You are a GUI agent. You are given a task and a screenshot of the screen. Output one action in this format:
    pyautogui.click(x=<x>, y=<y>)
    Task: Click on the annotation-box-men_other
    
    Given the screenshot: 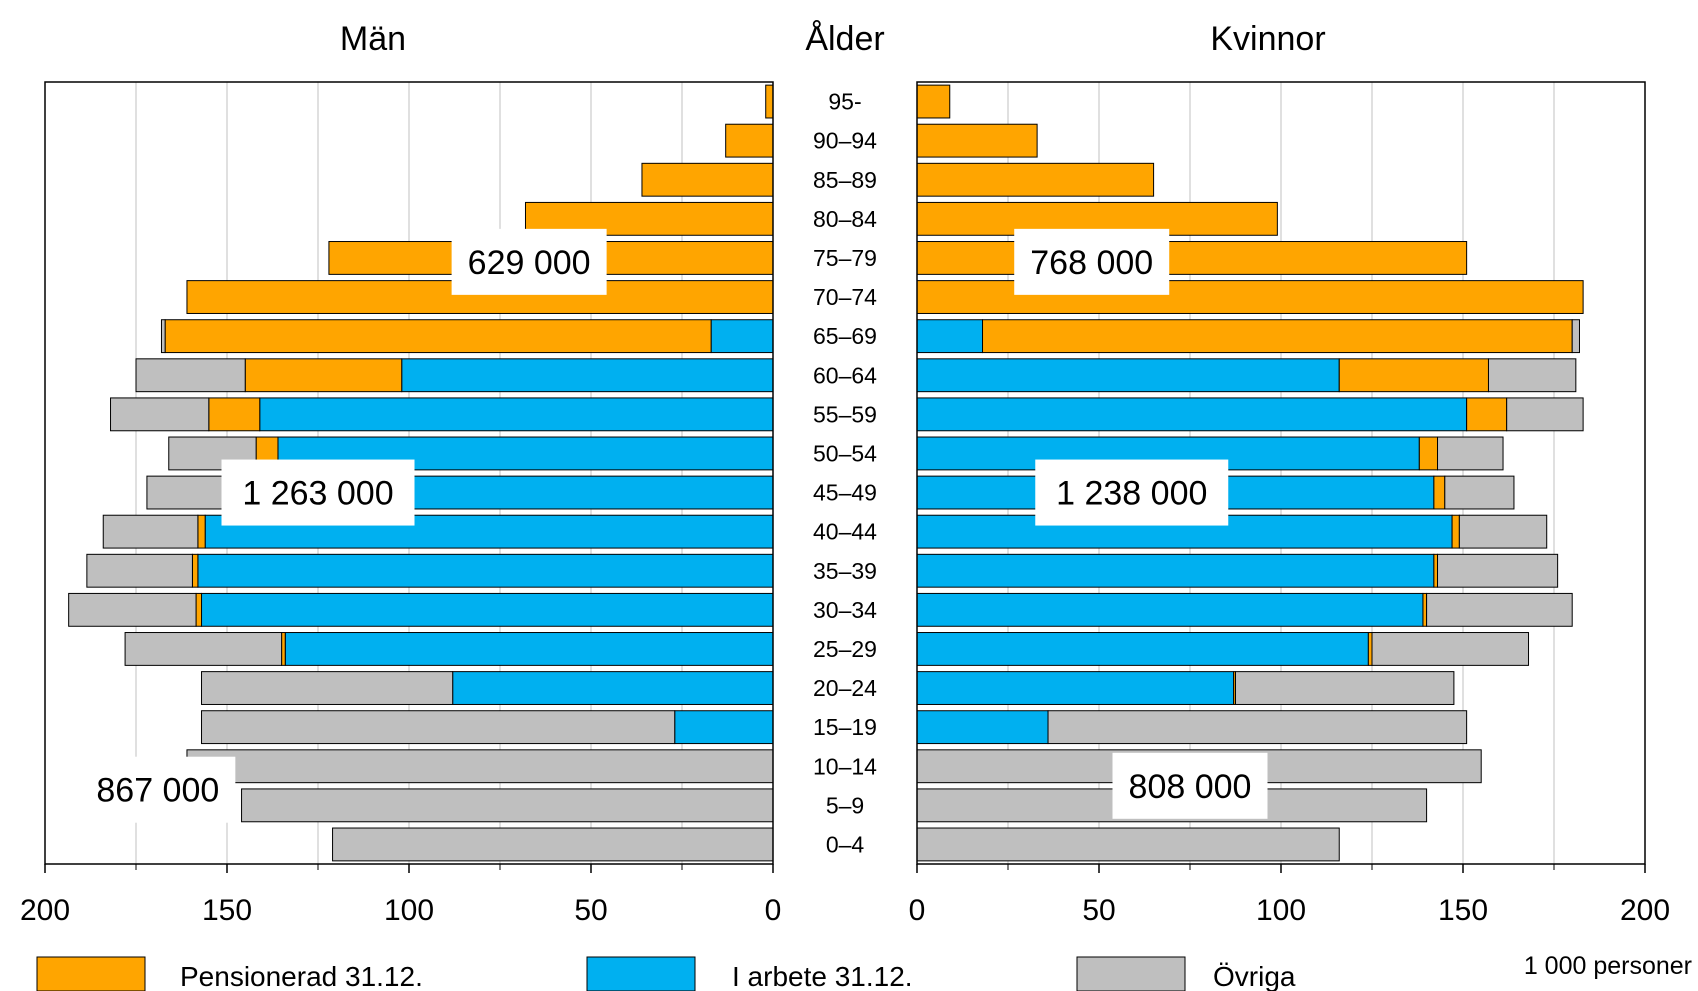 What is the action you would take?
    pyautogui.click(x=158, y=789)
    